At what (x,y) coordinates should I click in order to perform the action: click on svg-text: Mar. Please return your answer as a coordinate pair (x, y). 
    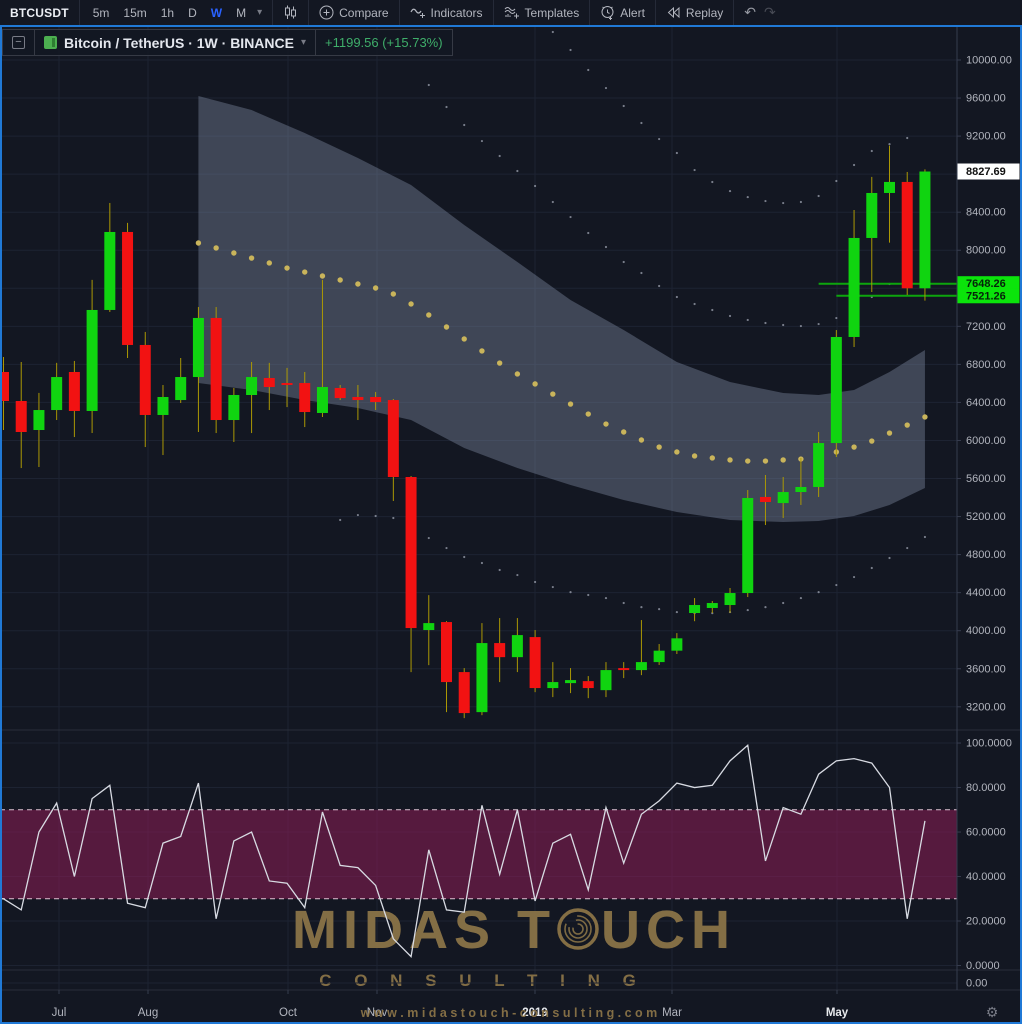
    Looking at the image, I should click on (672, 1013).